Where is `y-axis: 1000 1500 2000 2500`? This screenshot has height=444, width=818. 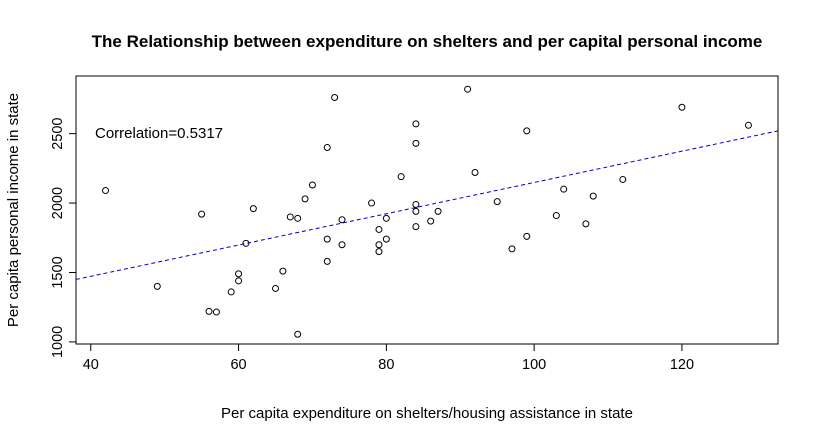
y-axis: 1000 1500 2000 2500 is located at coordinates (63, 237).